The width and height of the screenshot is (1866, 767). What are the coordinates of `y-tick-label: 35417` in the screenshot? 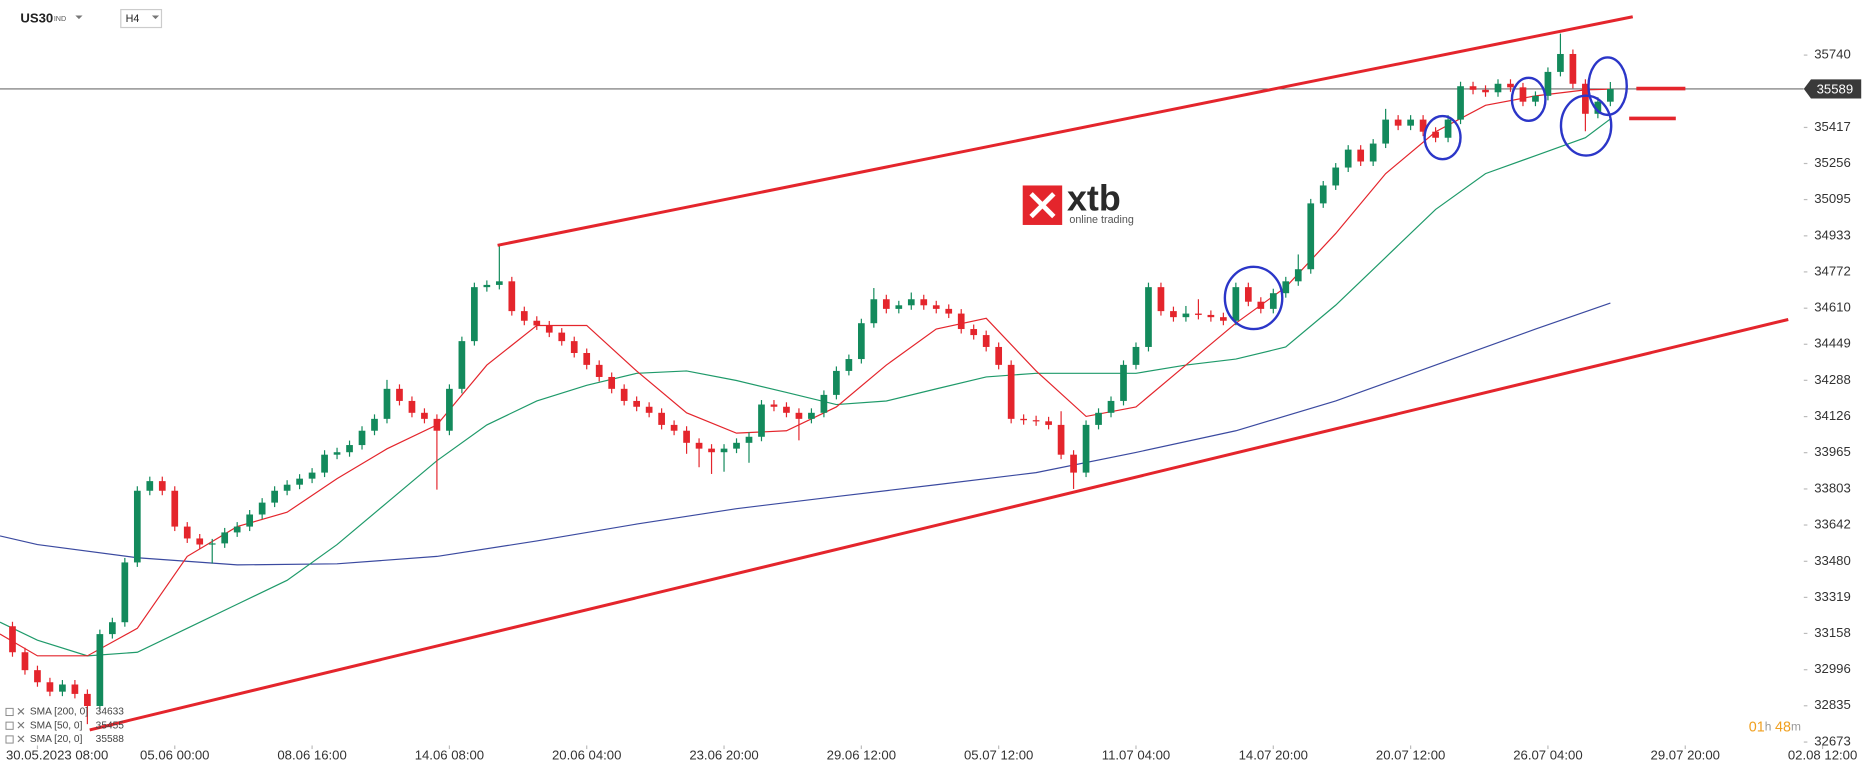 It's located at (1832, 126).